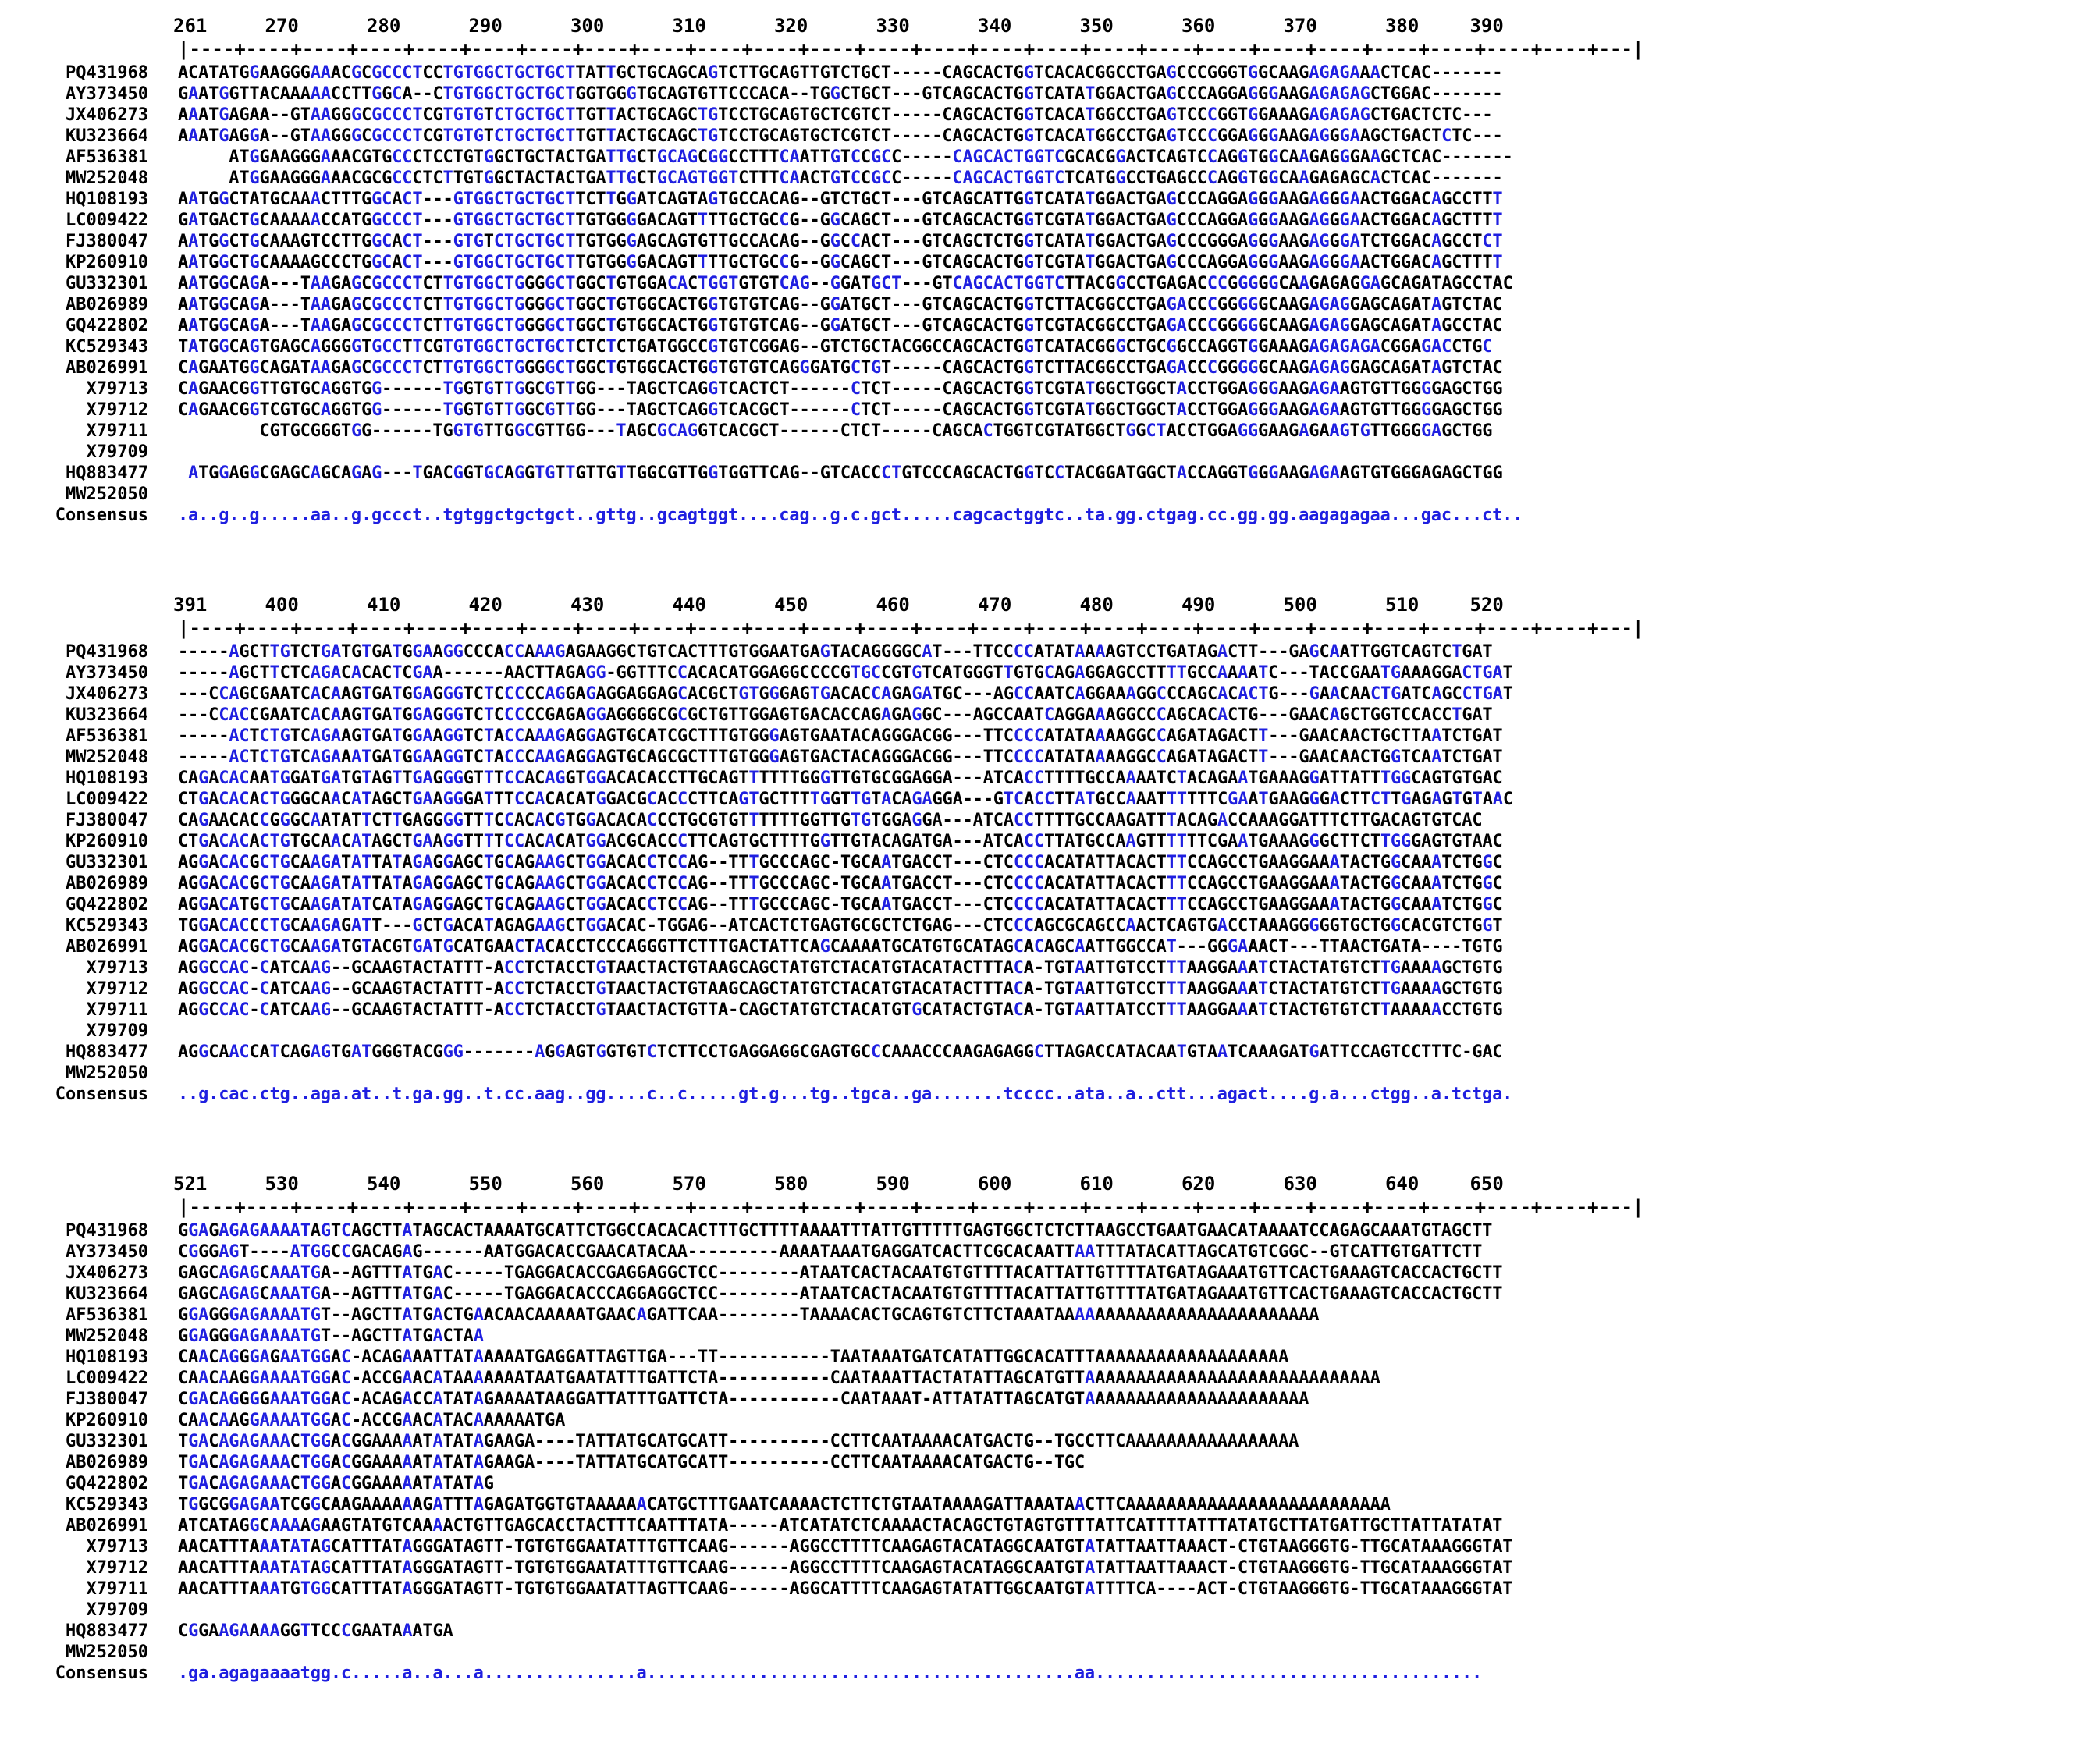 The width and height of the screenshot is (2100, 1740). I want to click on ruler-number: 400, so click(282, 605).